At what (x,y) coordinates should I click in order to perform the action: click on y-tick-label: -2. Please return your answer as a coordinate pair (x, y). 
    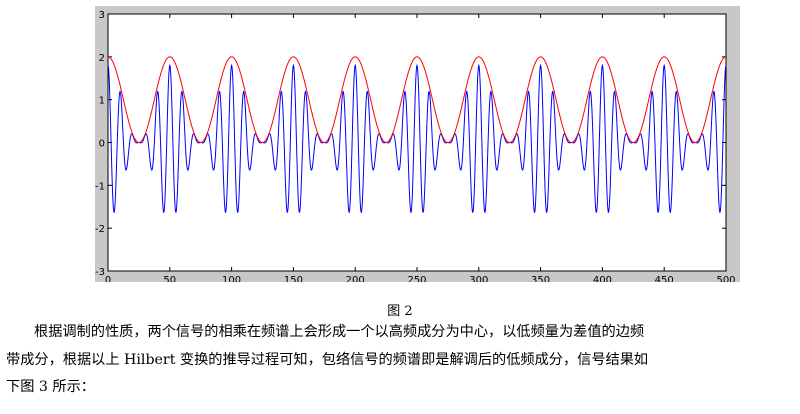
    Looking at the image, I should click on (100, 229).